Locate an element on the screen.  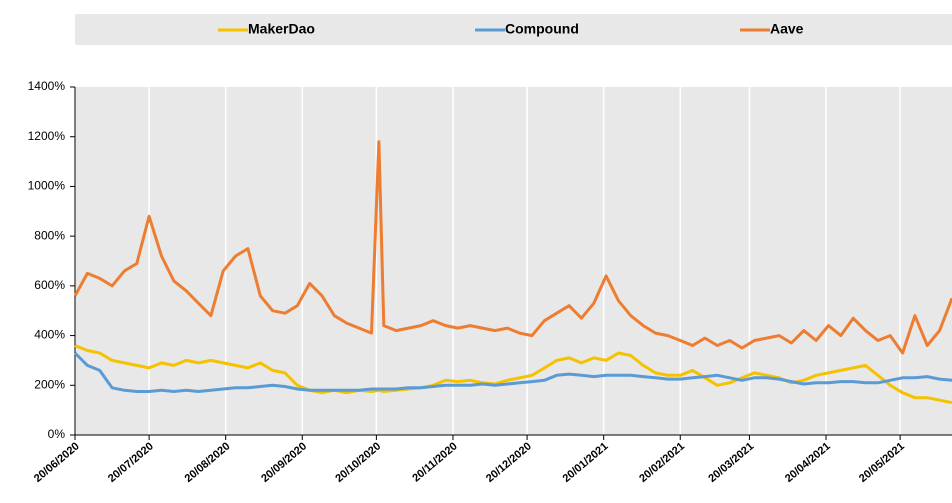
x-tick-label: 20/12/2020 is located at coordinates (509, 462).